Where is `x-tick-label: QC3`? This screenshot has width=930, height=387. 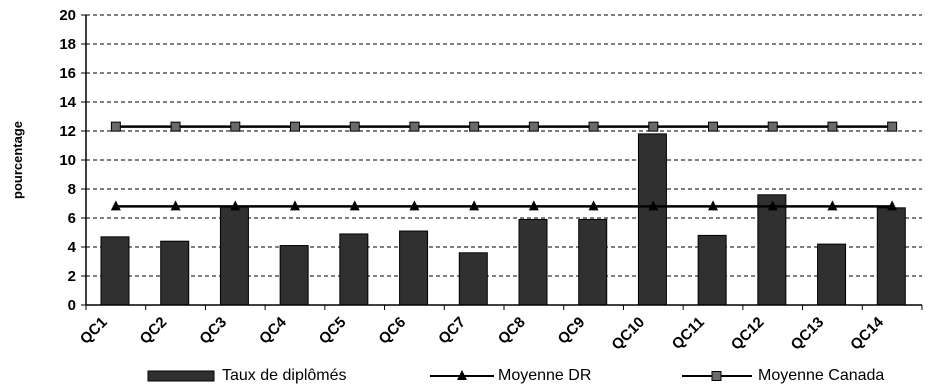 x-tick-label: QC3 is located at coordinates (213, 331).